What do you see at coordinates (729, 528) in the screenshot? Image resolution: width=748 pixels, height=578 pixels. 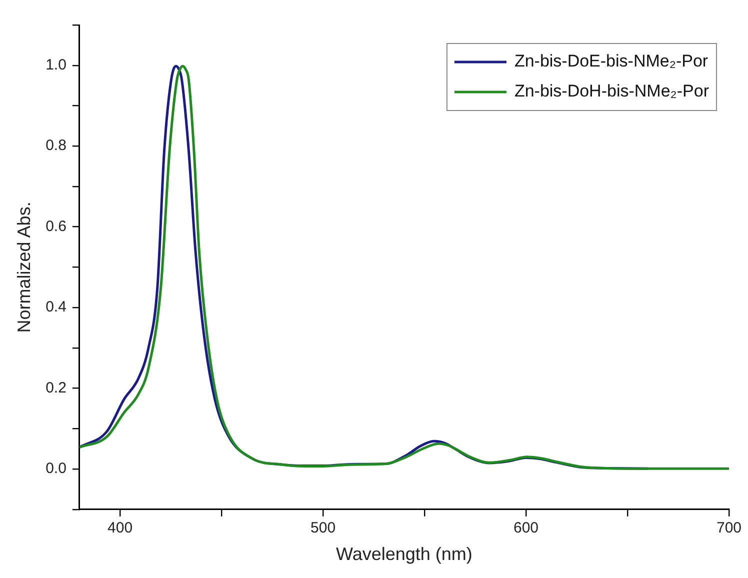 I see `x-tick-label: 700` at bounding box center [729, 528].